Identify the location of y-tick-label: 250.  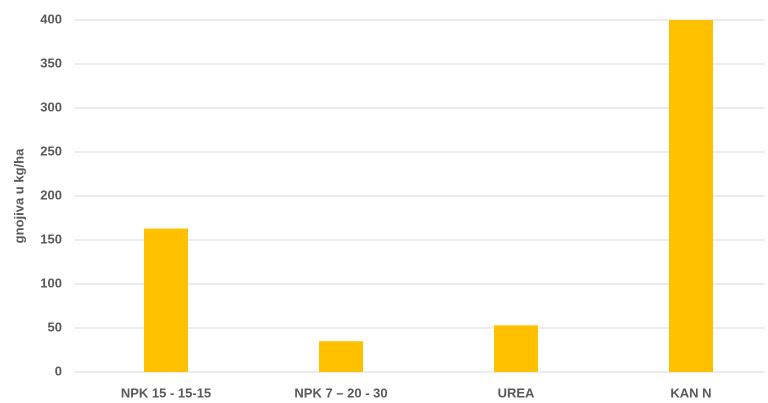
(51, 150).